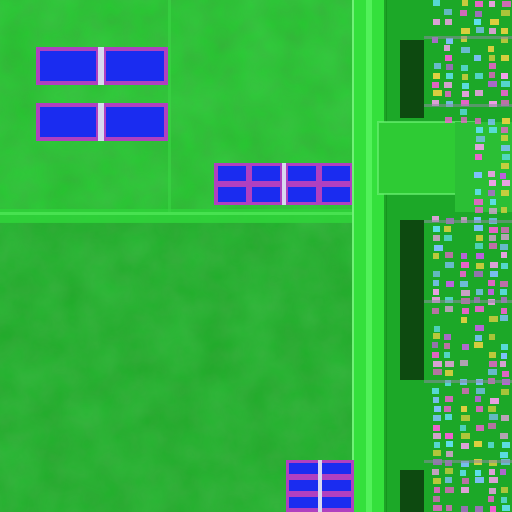  Describe the element at coordinates (353, 256) in the screenshot. I see `road-edge-left` at that location.